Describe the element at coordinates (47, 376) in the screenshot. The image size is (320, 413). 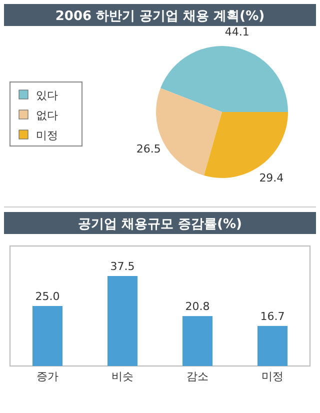
I see `x-tick-label: 증가` at that location.